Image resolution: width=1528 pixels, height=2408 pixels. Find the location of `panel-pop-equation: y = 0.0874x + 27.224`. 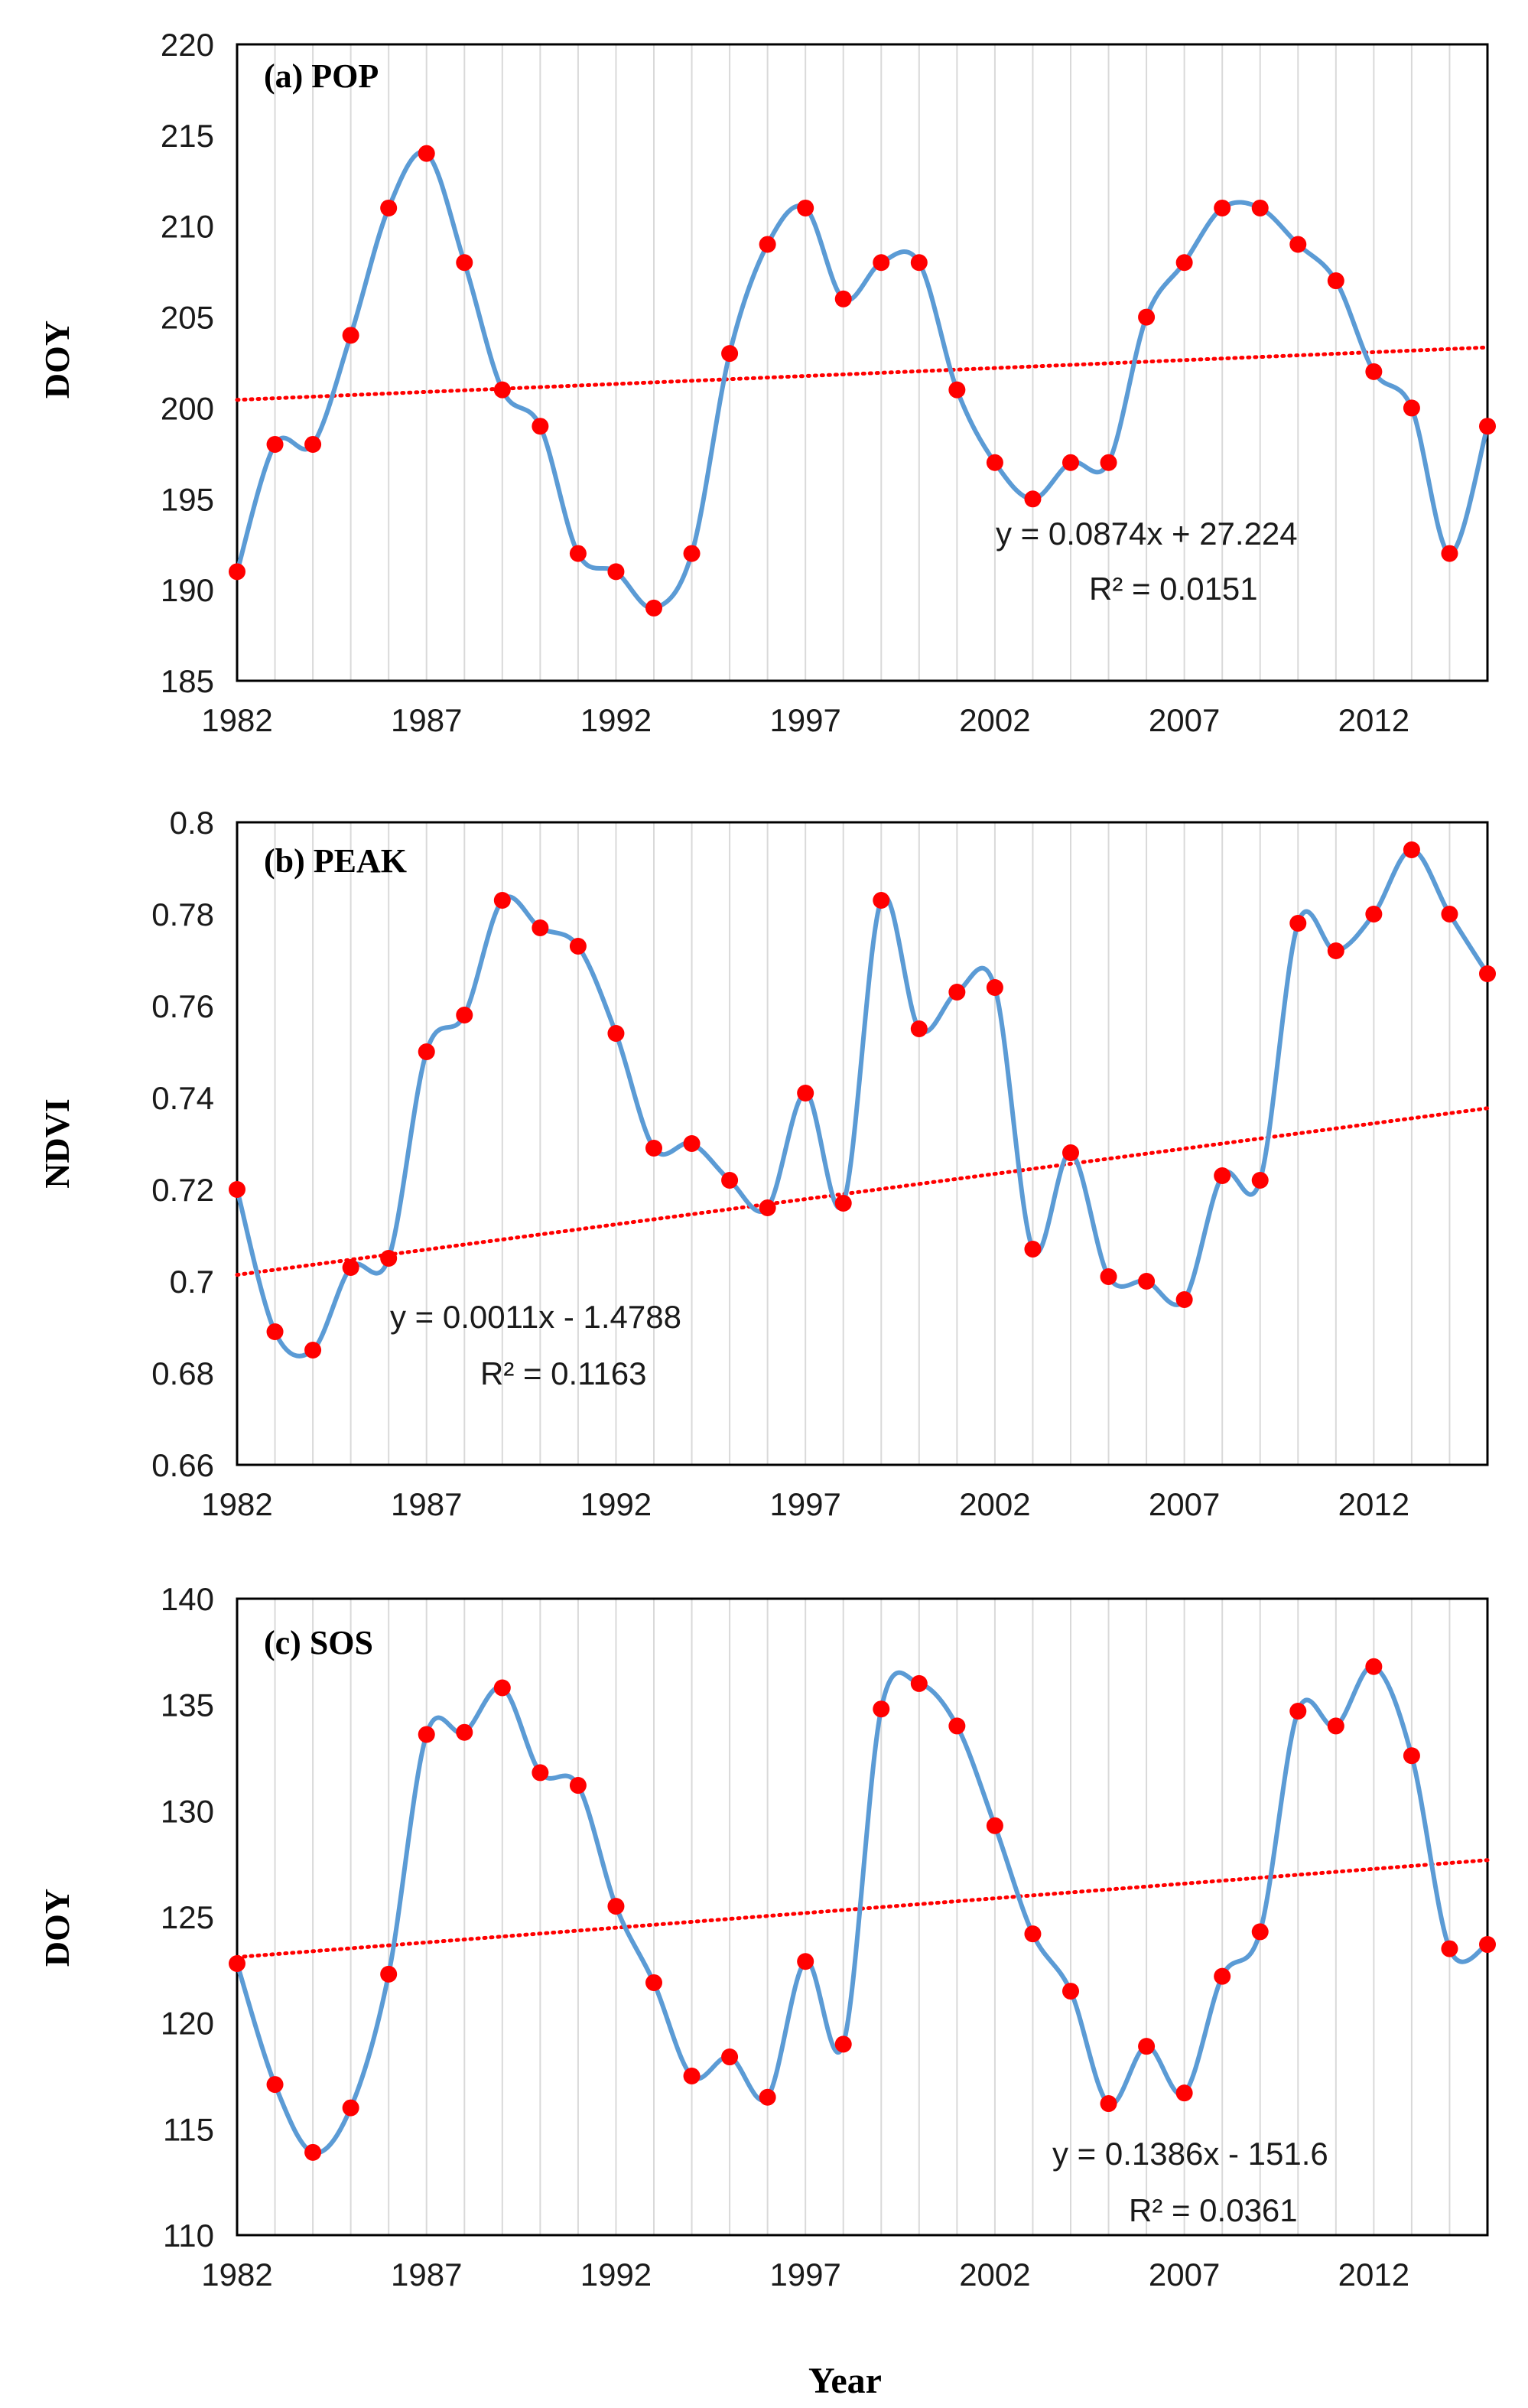

panel-pop-equation: y = 0.0874x + 27.224 is located at coordinates (1147, 534).